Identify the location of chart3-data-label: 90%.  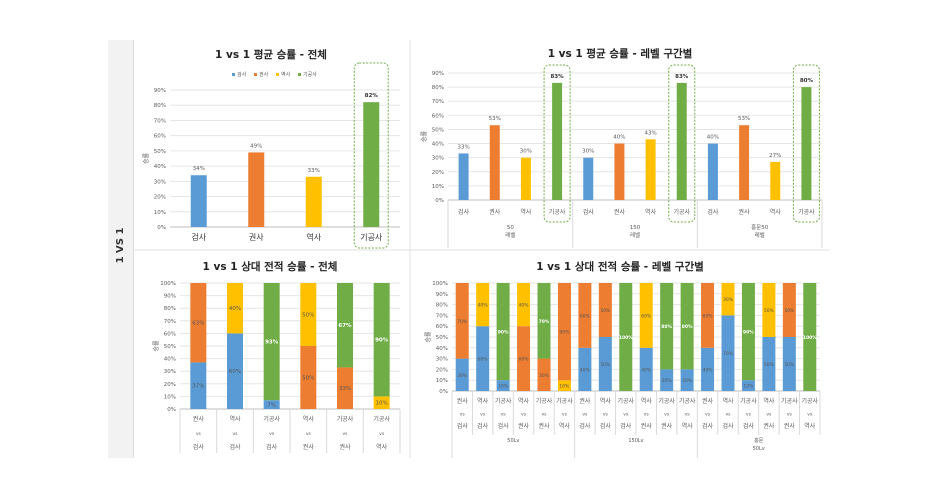
(382, 341).